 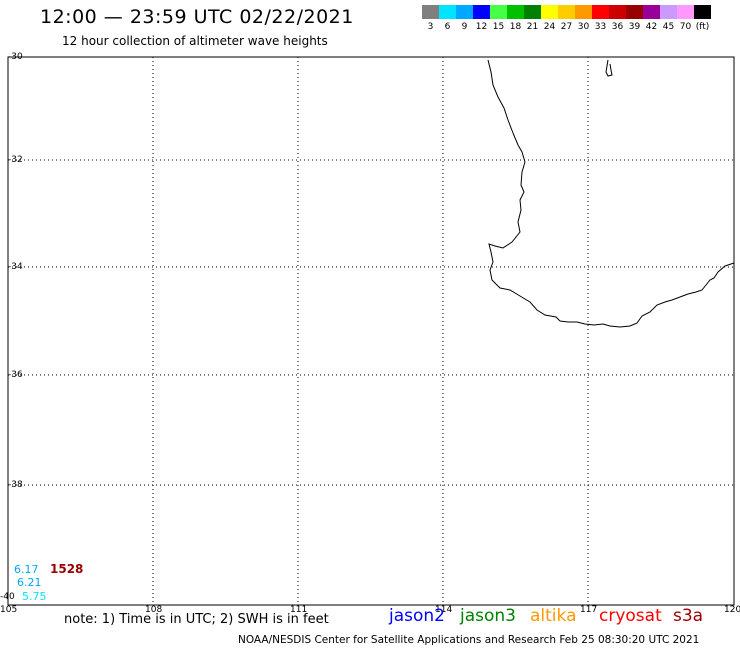 What do you see at coordinates (34, 596) in the screenshot?
I see `obs-value: 5.75` at bounding box center [34, 596].